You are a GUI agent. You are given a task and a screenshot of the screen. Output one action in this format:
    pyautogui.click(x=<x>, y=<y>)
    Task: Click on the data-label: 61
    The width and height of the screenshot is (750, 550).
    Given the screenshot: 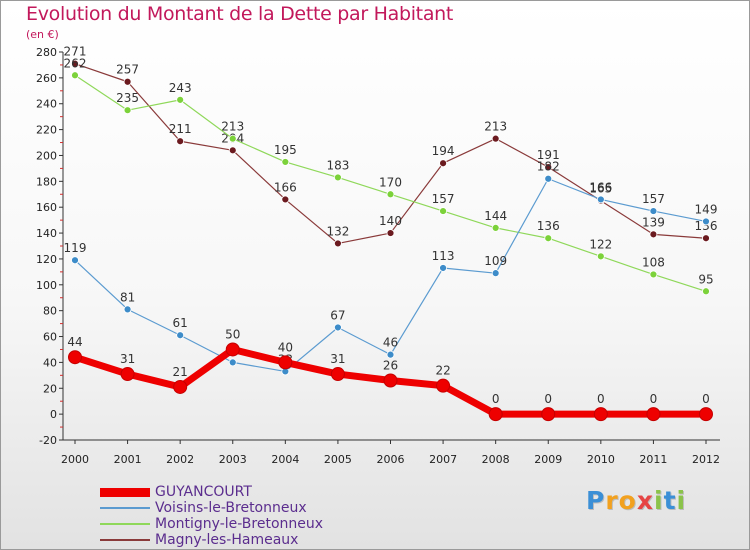 What is the action you would take?
    pyautogui.click(x=180, y=323)
    